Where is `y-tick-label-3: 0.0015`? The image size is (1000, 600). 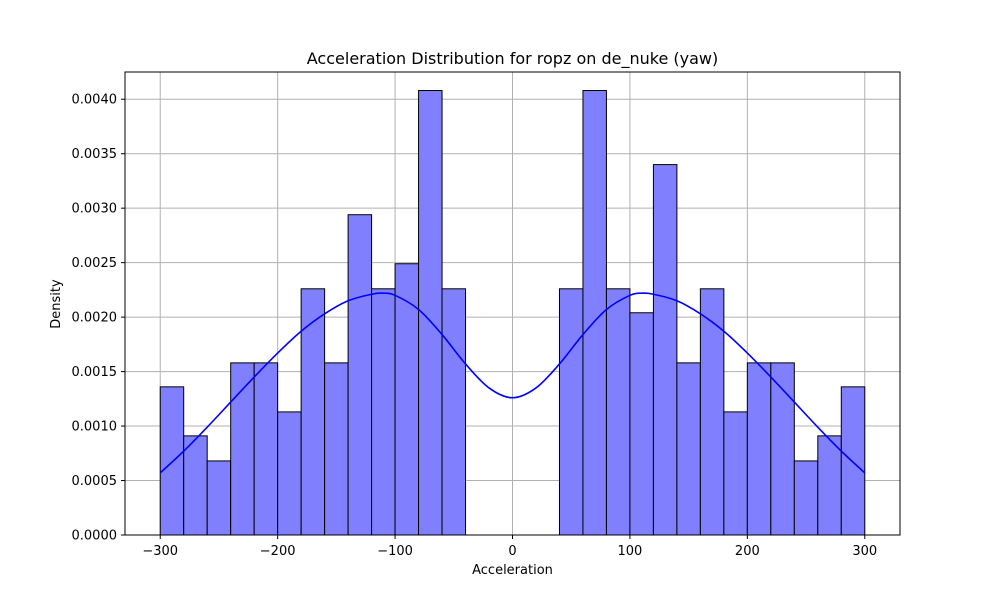 y-tick-label-3: 0.0015 is located at coordinates (95, 372).